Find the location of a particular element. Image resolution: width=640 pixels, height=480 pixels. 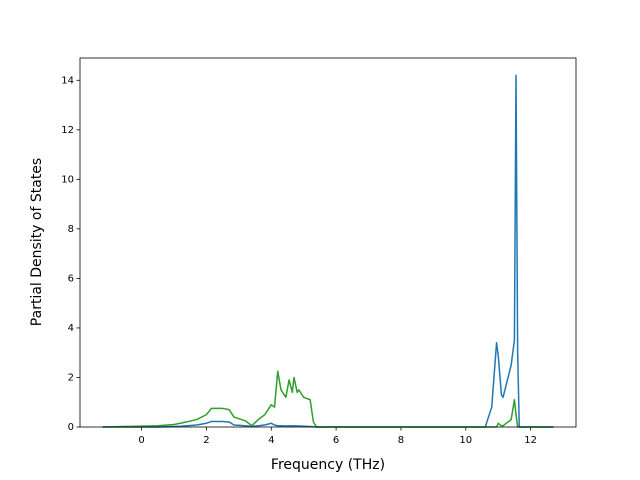

x-tick-label: 4 is located at coordinates (271, 440).